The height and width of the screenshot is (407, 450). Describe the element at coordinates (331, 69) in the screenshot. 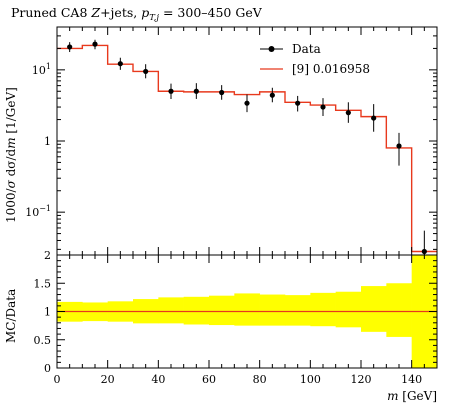

I see `legend-mc-label: [9] 0.016958` at that location.